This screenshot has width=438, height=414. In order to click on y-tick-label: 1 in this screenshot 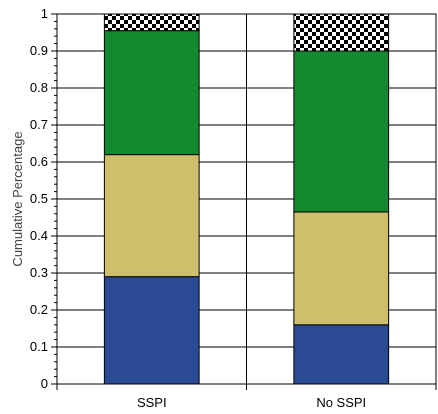, I will do `click(44, 13)`.